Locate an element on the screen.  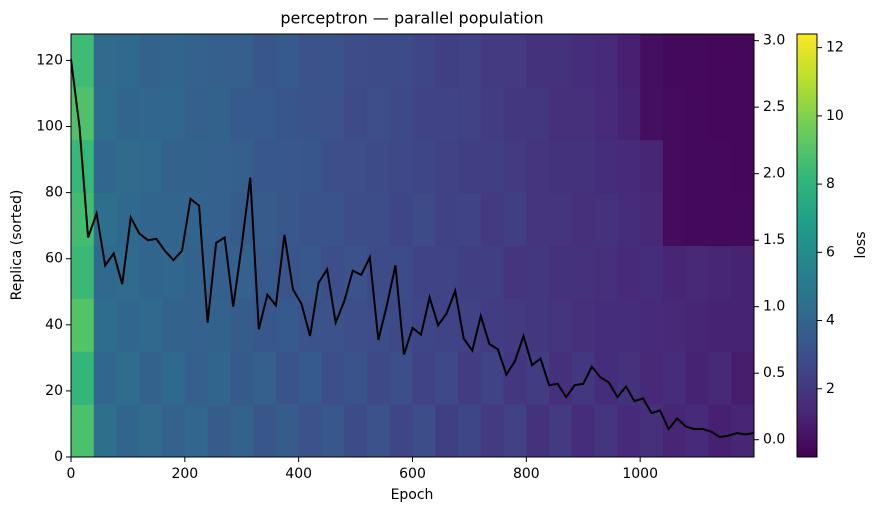
y-axis-label: Replica (sorted) is located at coordinates (17, 245).